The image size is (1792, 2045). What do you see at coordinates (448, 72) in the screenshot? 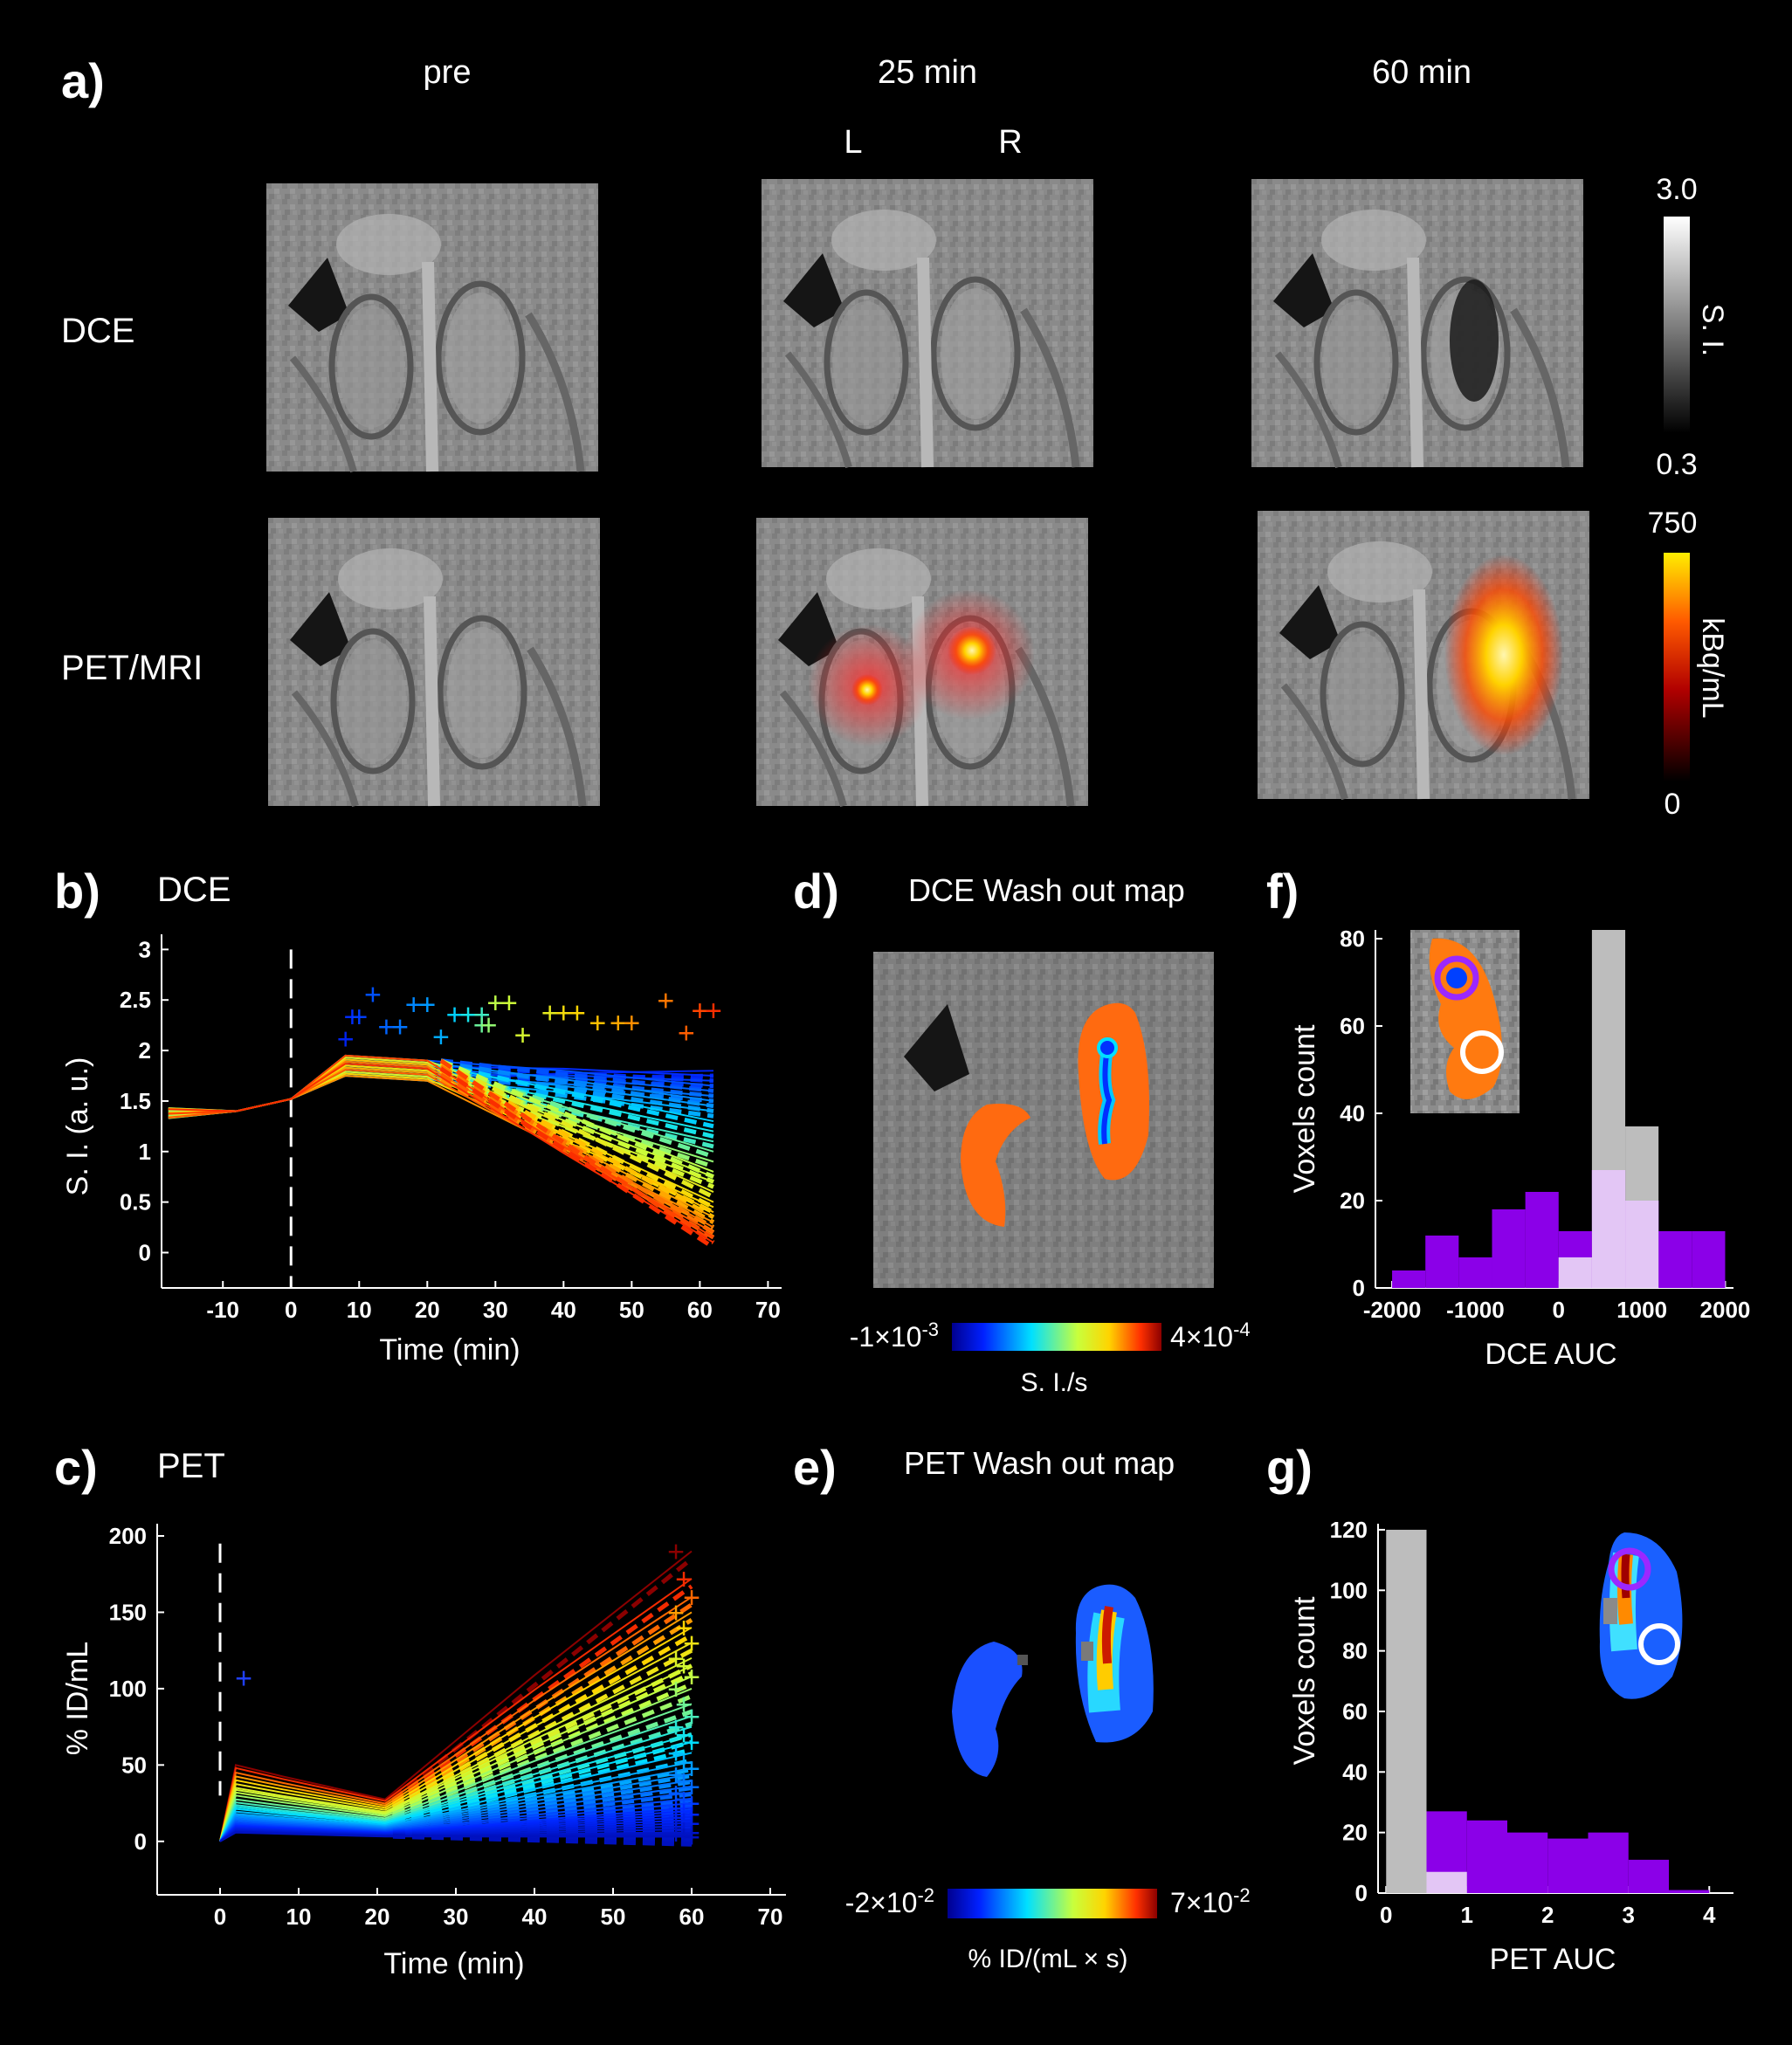
I see `column-pre: pre` at bounding box center [448, 72].